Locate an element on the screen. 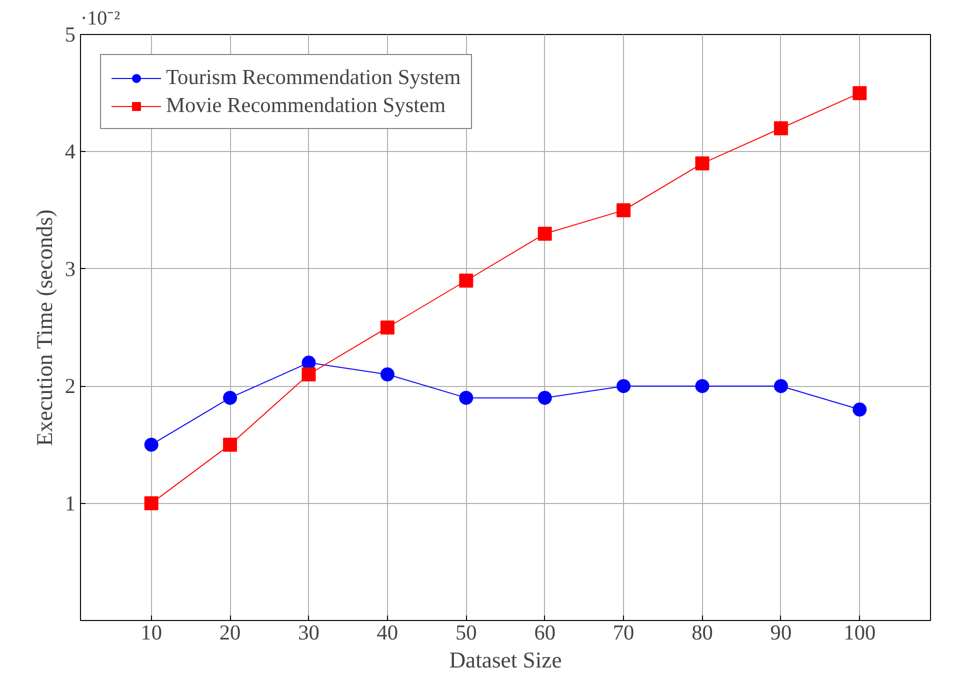 This screenshot has width=960, height=681. legend-label: Movie Recommendation System is located at coordinates (306, 105).